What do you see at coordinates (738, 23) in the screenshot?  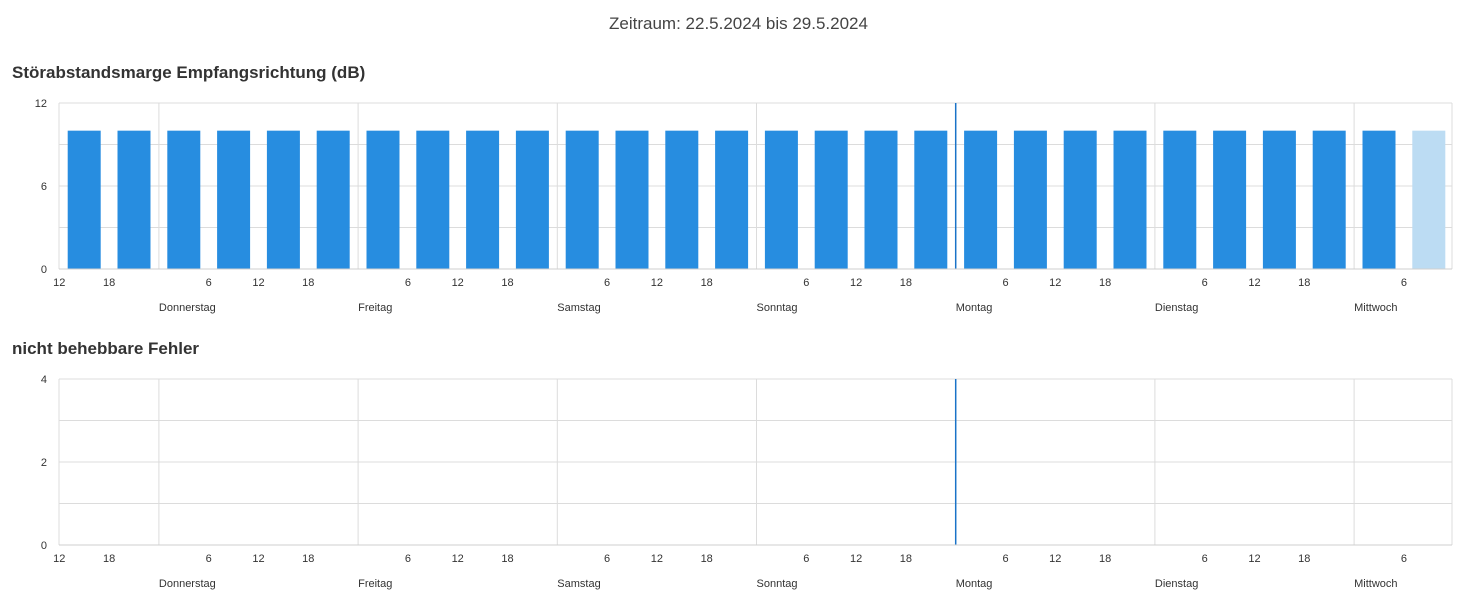 I see `period-label: Zeitraum: 22.5.2024 bis 29.5.2024` at bounding box center [738, 23].